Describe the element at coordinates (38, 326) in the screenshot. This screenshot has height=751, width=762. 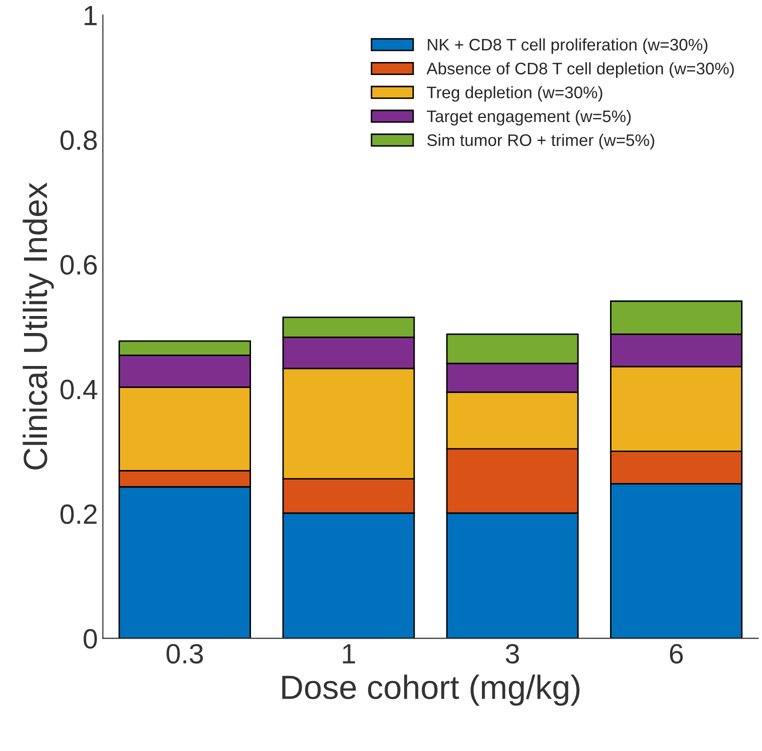
I see `y-axis-title: Clinical Utility Index` at that location.